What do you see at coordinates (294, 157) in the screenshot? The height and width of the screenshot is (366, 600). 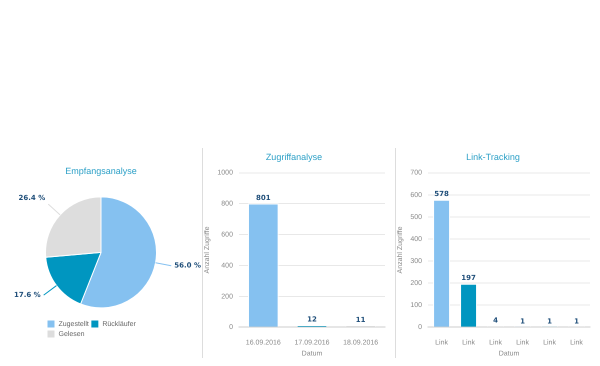 I see `chart-title: Zugriffanalyse` at bounding box center [294, 157].